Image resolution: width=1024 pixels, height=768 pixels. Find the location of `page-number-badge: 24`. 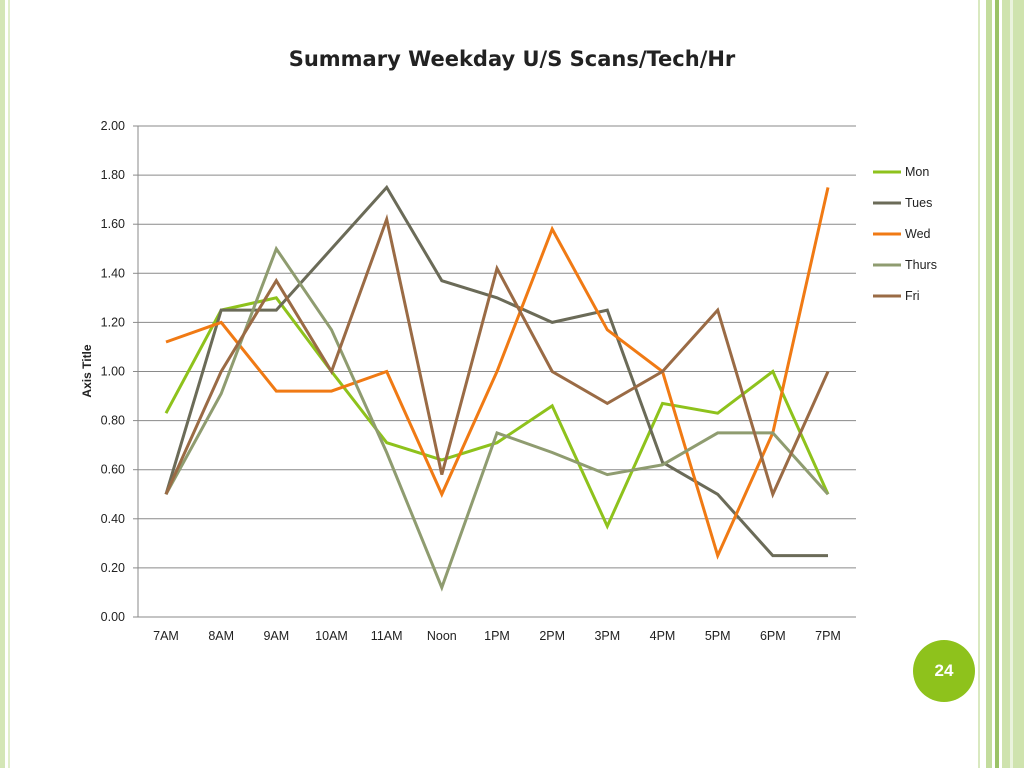

page-number-badge: 24 is located at coordinates (944, 671).